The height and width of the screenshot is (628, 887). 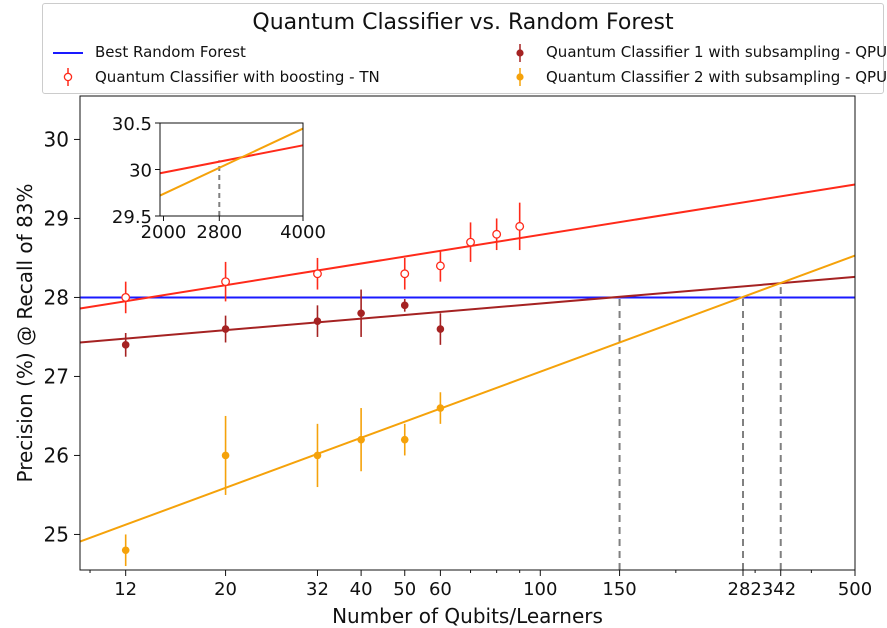 I want to click on y-tick-label: 27, so click(x=56, y=376).